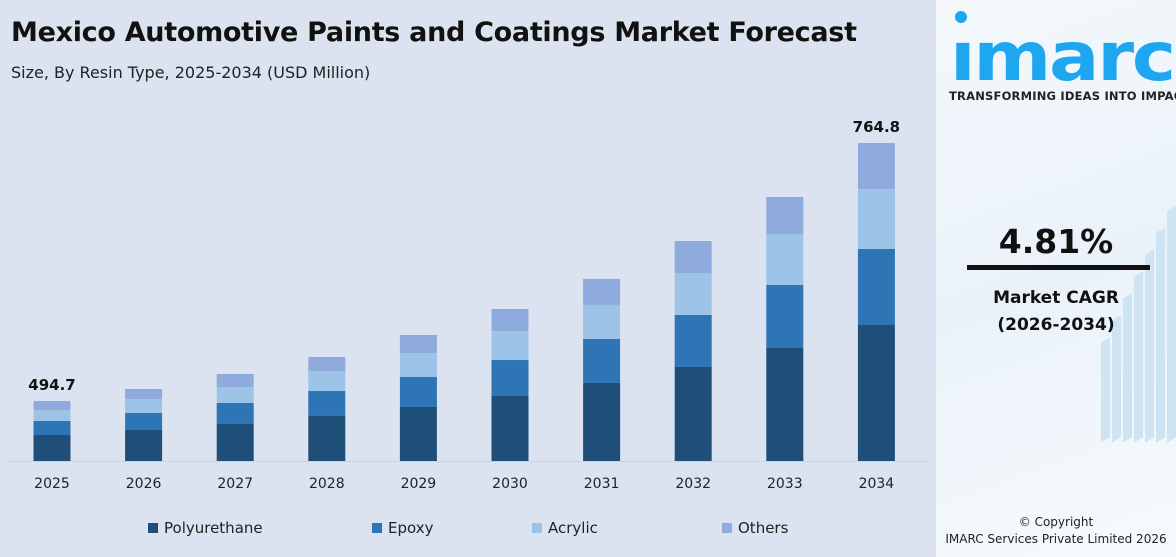 This screenshot has width=1176, height=557. I want to click on bar-segment-polyurethane-2031, so click(602, 421).